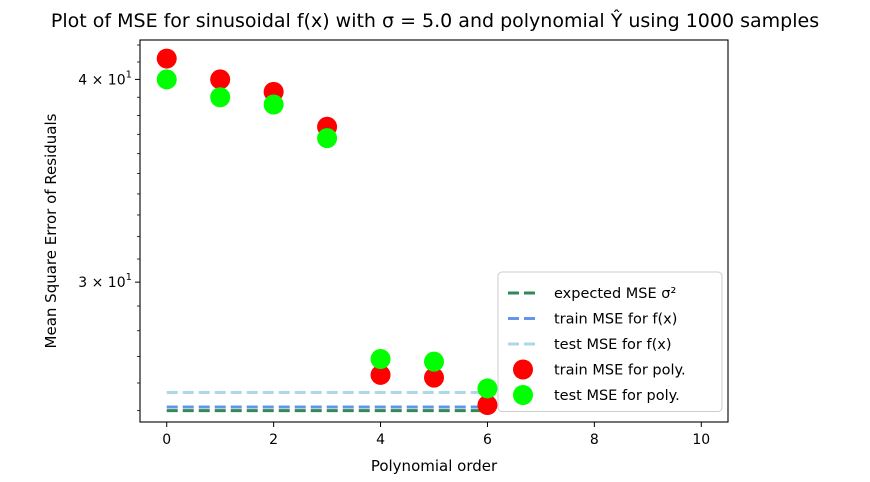  I want to click on legend-label: expected MSE σ², so click(615, 294).